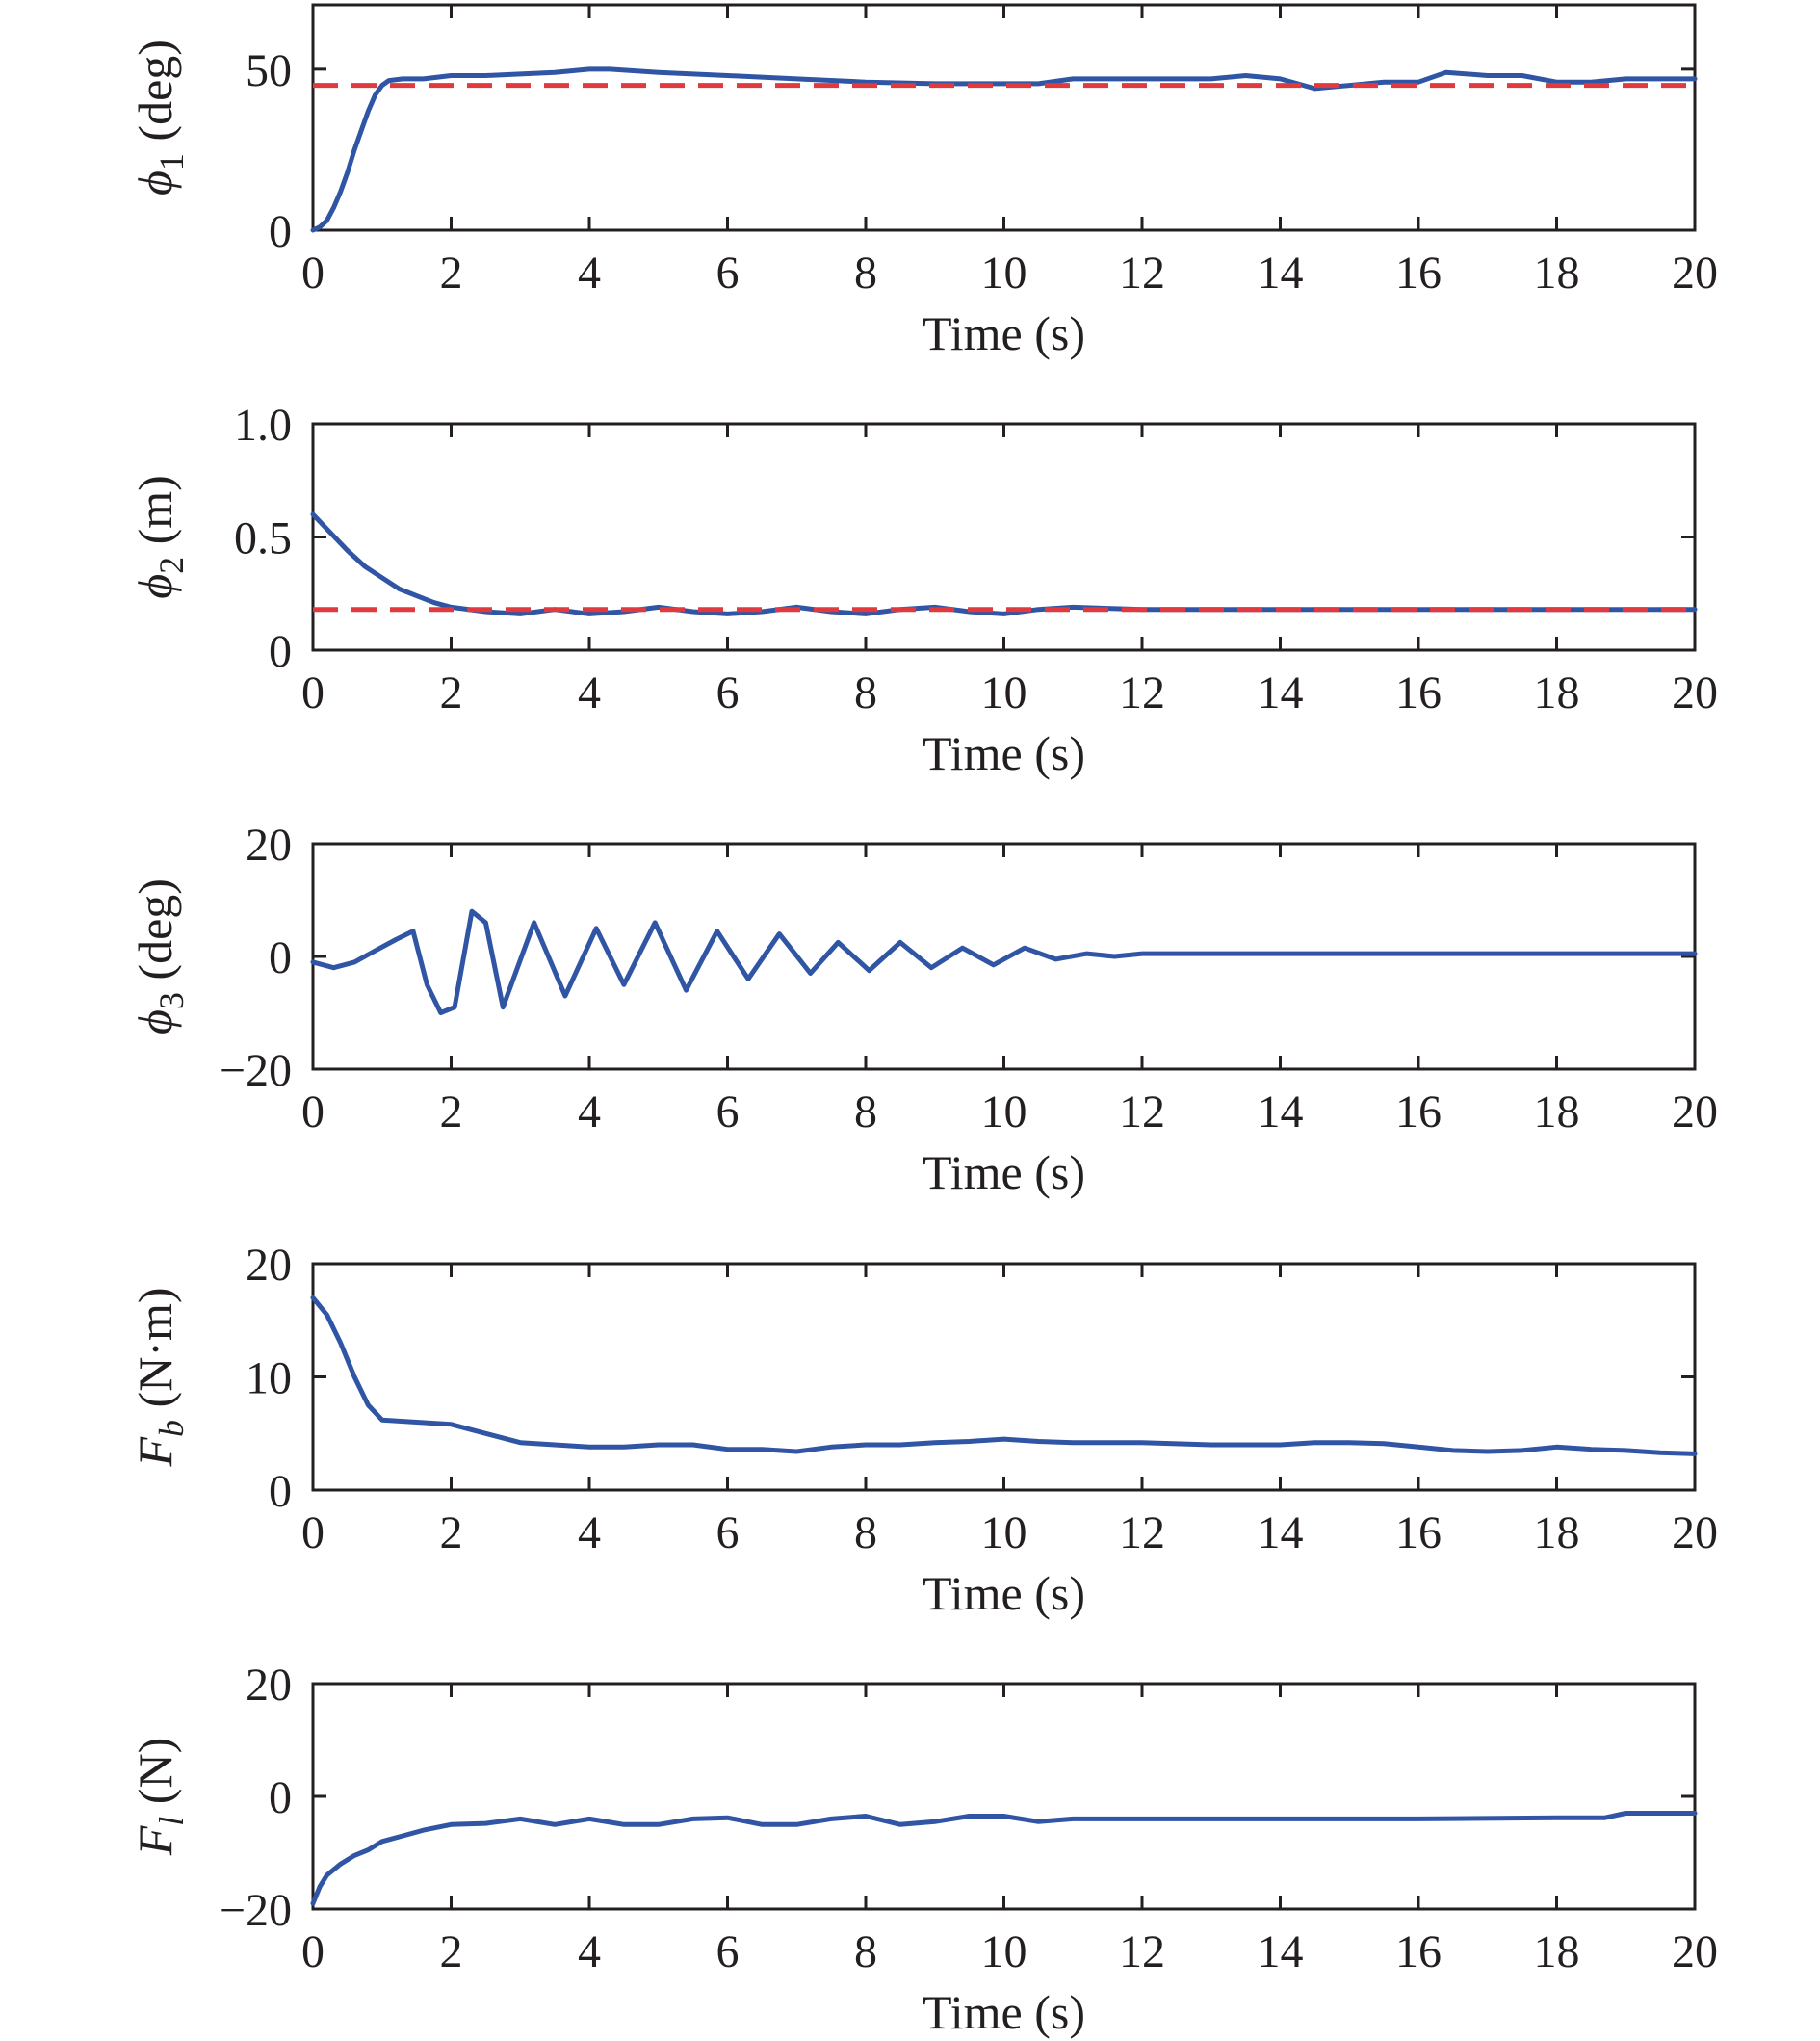 The image size is (1820, 2041). What do you see at coordinates (263, 425) in the screenshot?
I see `y-tick-label: 1.0` at bounding box center [263, 425].